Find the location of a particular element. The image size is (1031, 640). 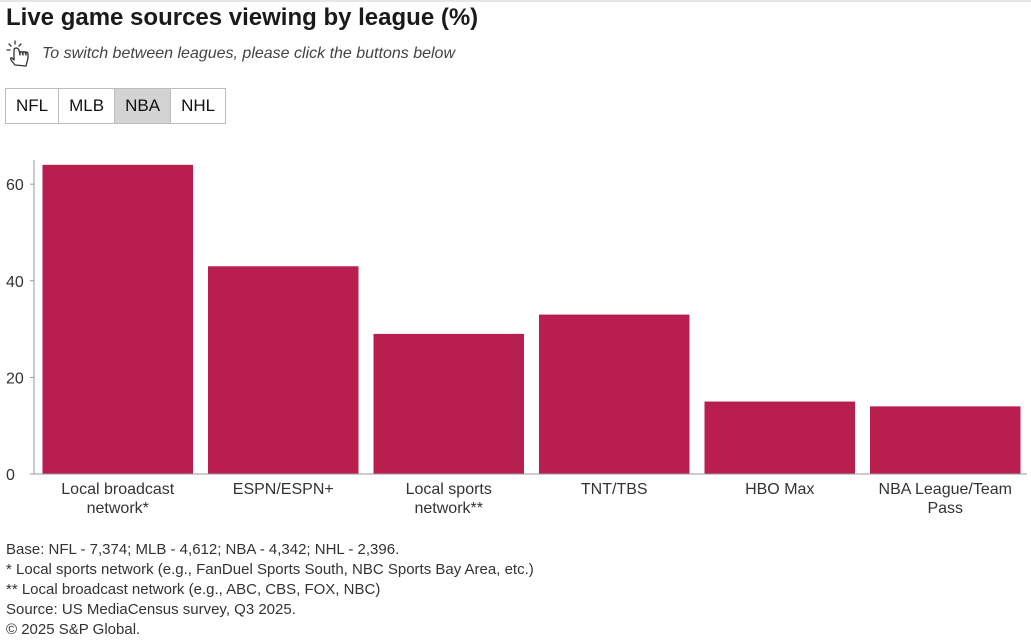

x-tick-label: HBO Max is located at coordinates (779, 489).